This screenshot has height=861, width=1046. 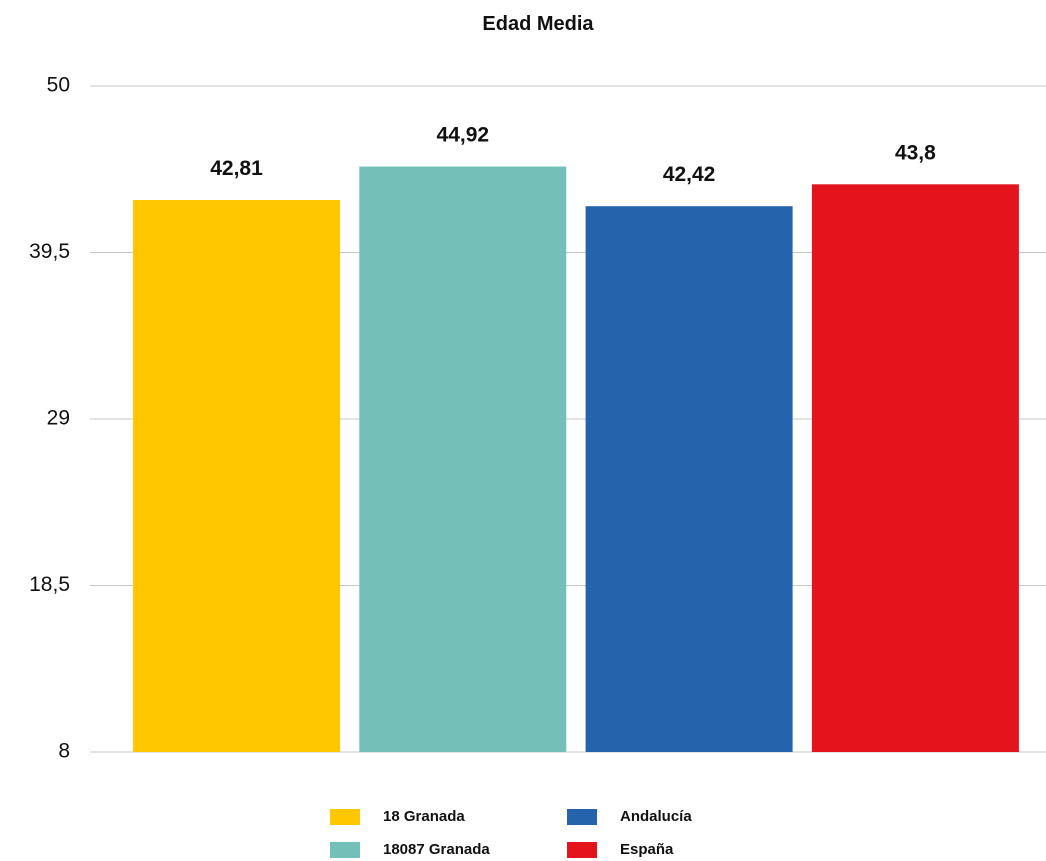 What do you see at coordinates (573, 155) in the screenshot?
I see `data-labels: 42,81 44,92 42,42 43,8` at bounding box center [573, 155].